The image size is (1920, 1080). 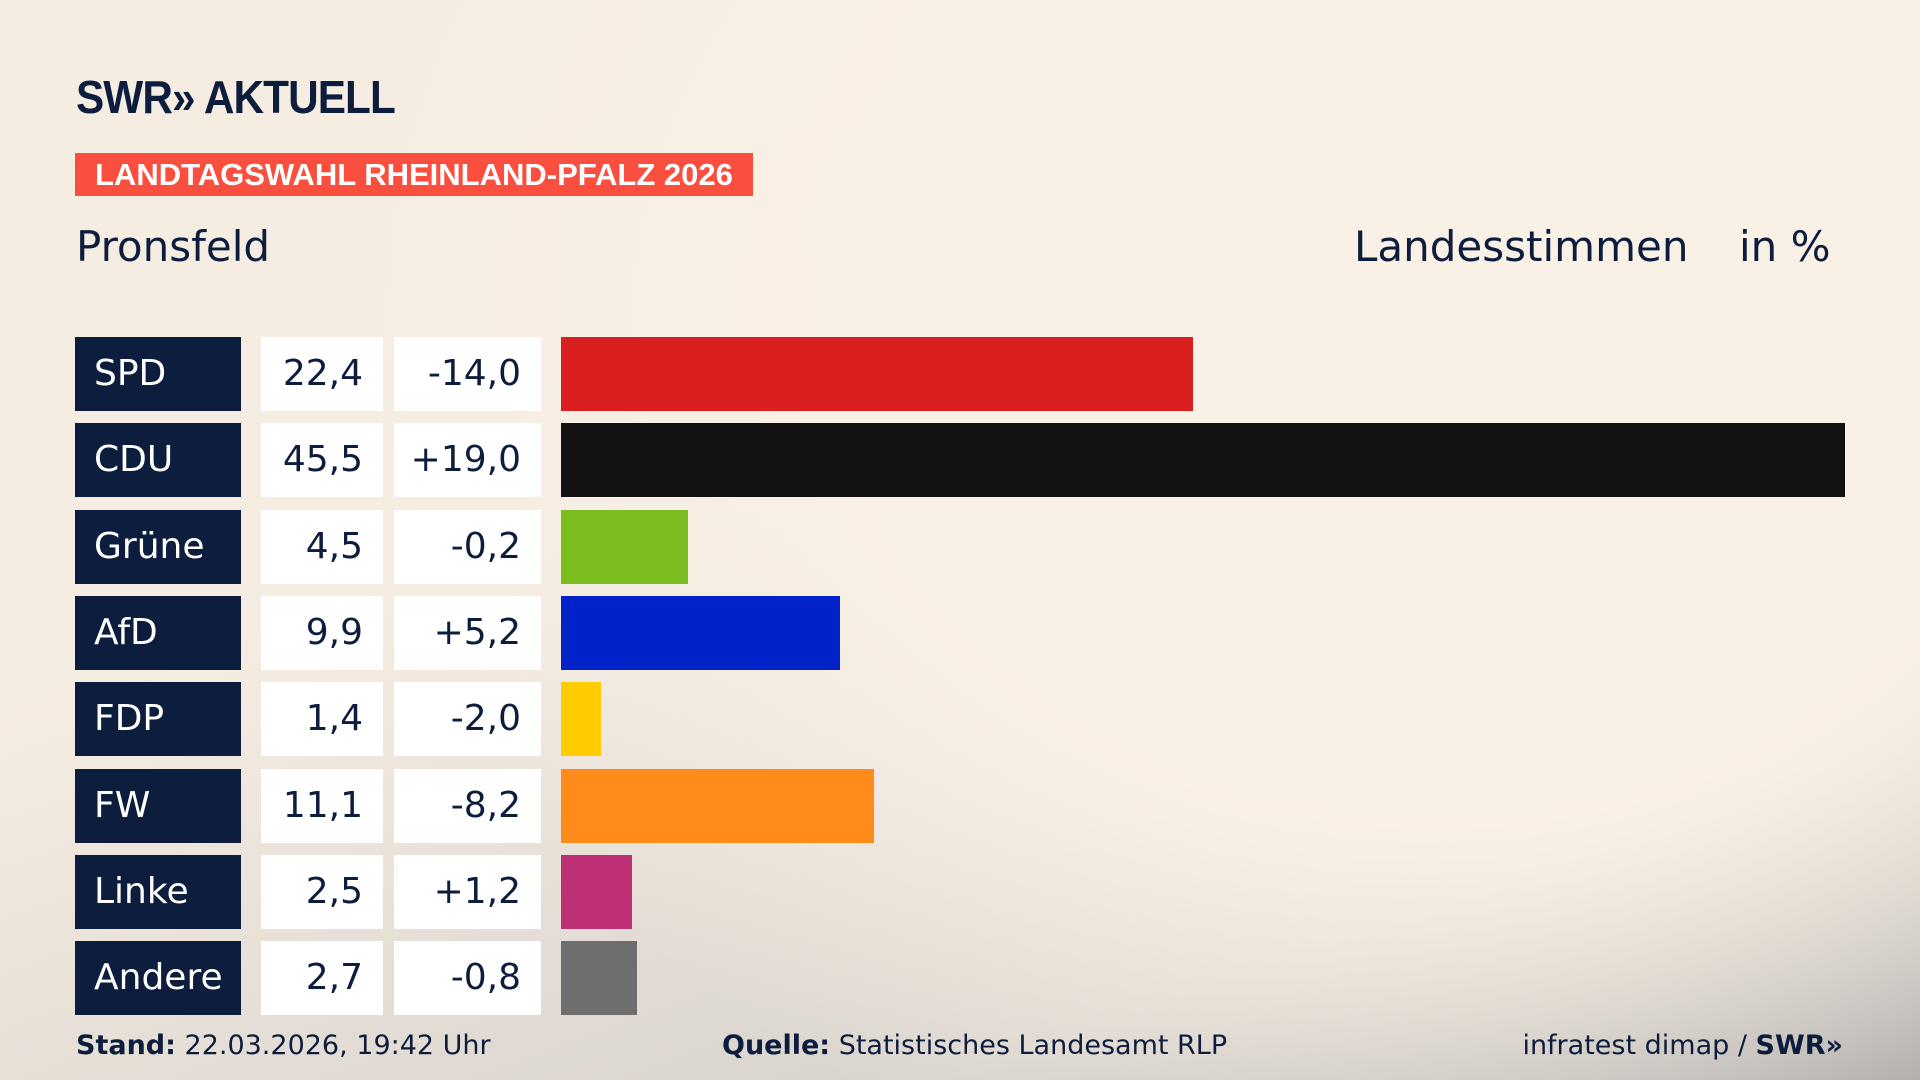 I want to click on bar-grüne, so click(x=624, y=546).